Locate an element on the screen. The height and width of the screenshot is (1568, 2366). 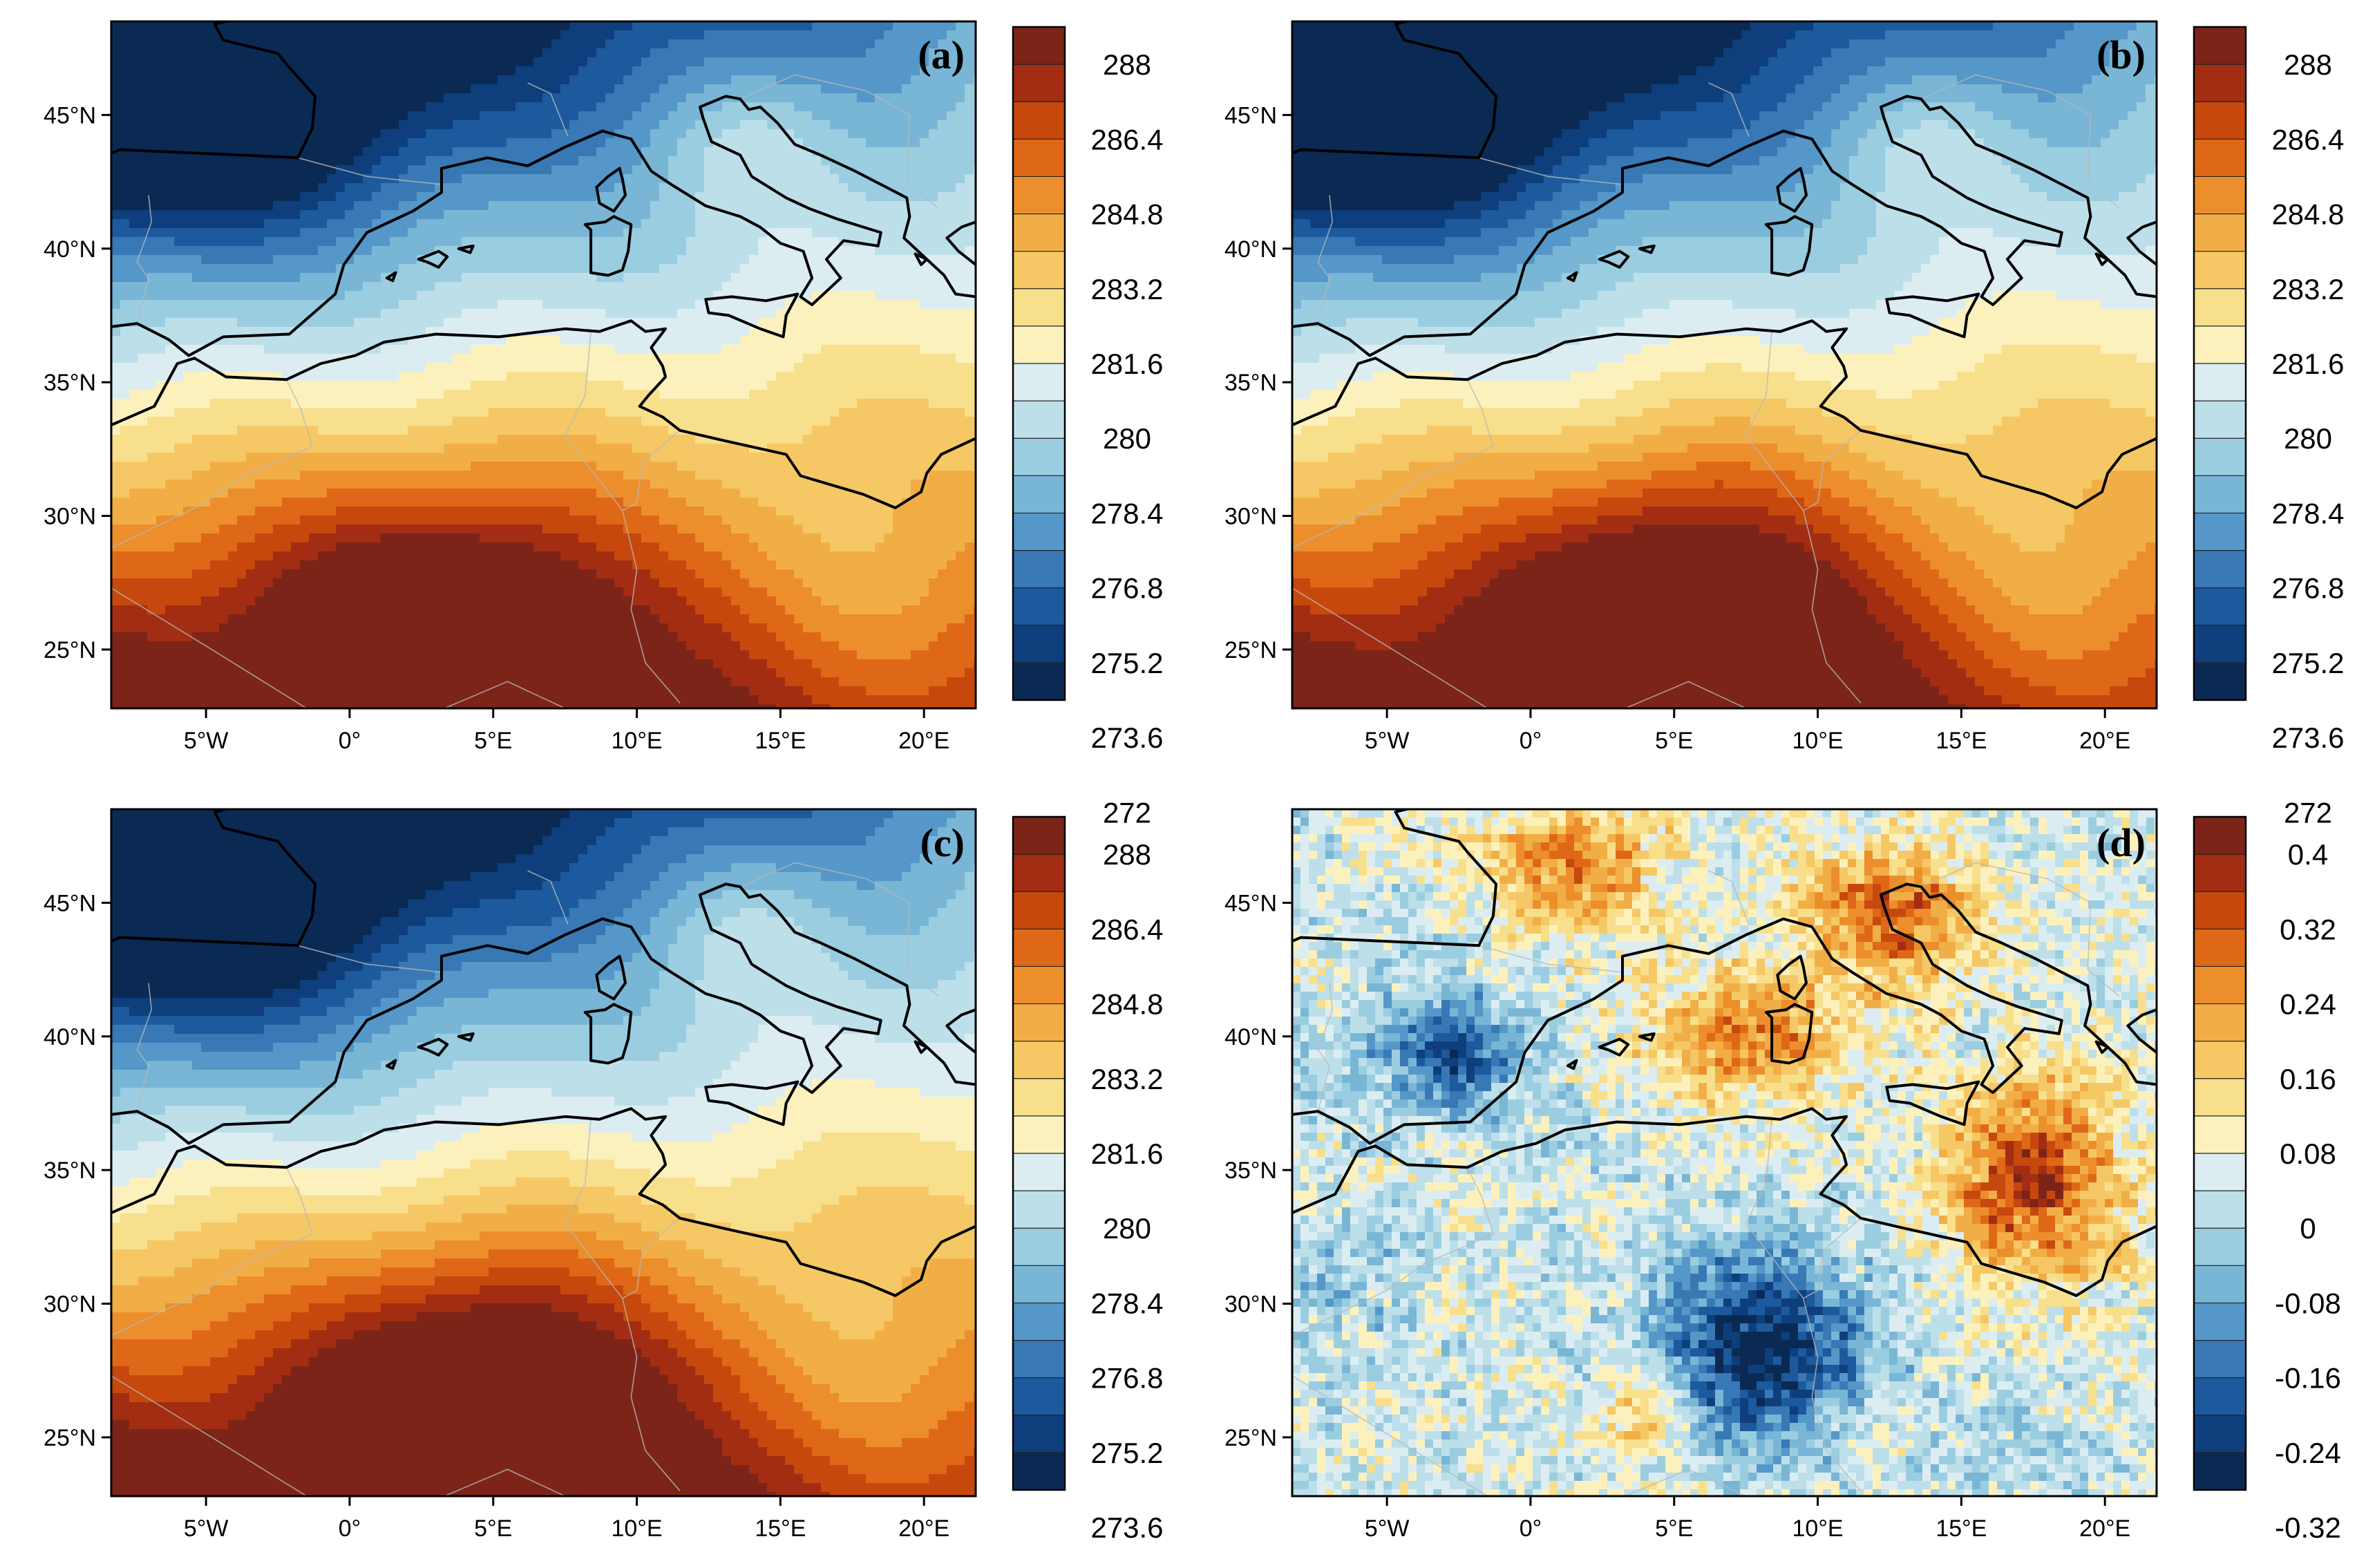
colorbar-label: 272 is located at coordinates (1127, 812).